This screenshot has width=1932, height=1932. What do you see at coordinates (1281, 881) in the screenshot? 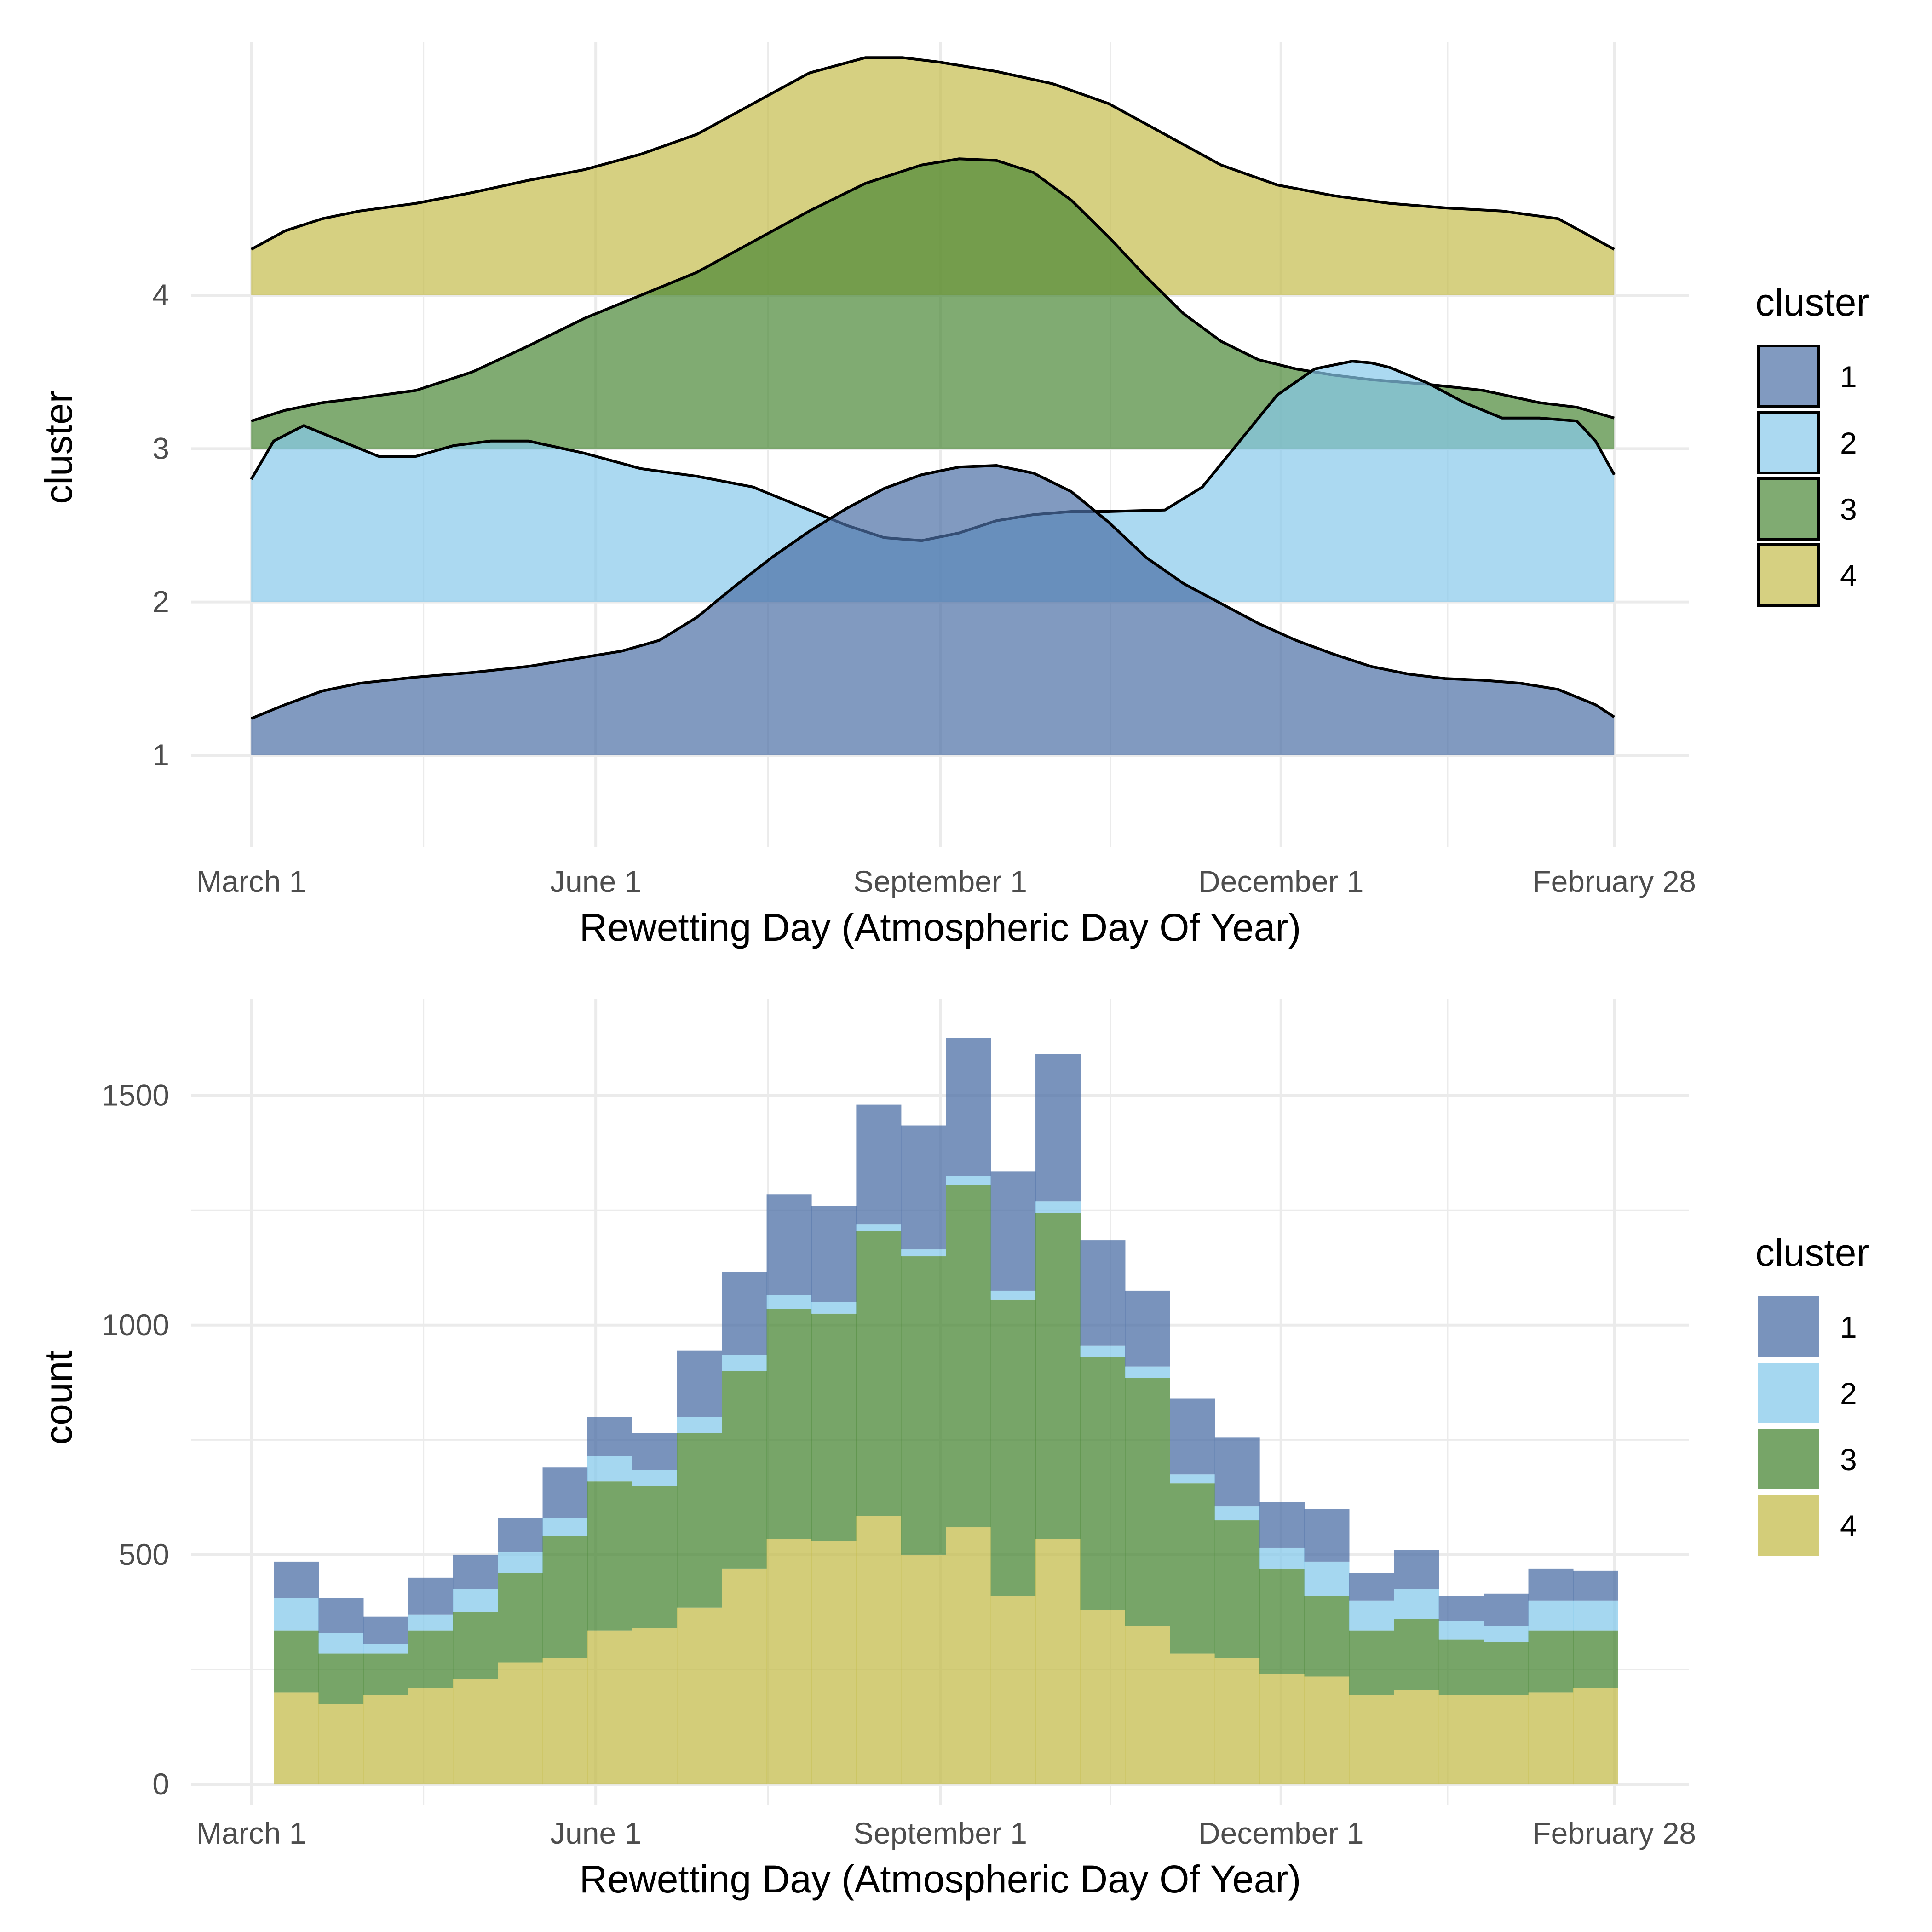
I see `density-x-tick-label: December 1` at bounding box center [1281, 881].